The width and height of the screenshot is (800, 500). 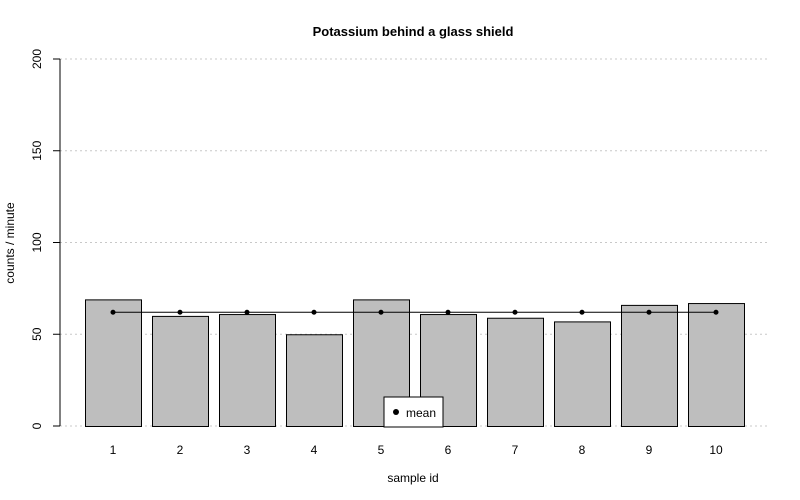 What do you see at coordinates (10, 243) in the screenshot?
I see `y-axis-label: counts / minute` at bounding box center [10, 243].